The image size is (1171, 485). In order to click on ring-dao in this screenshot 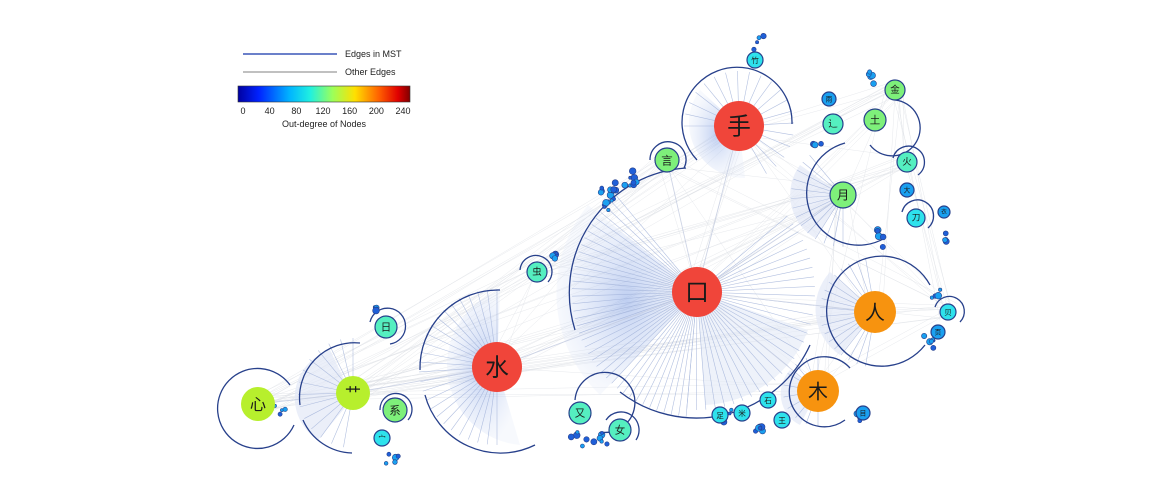, I will do `click(918, 214)`.